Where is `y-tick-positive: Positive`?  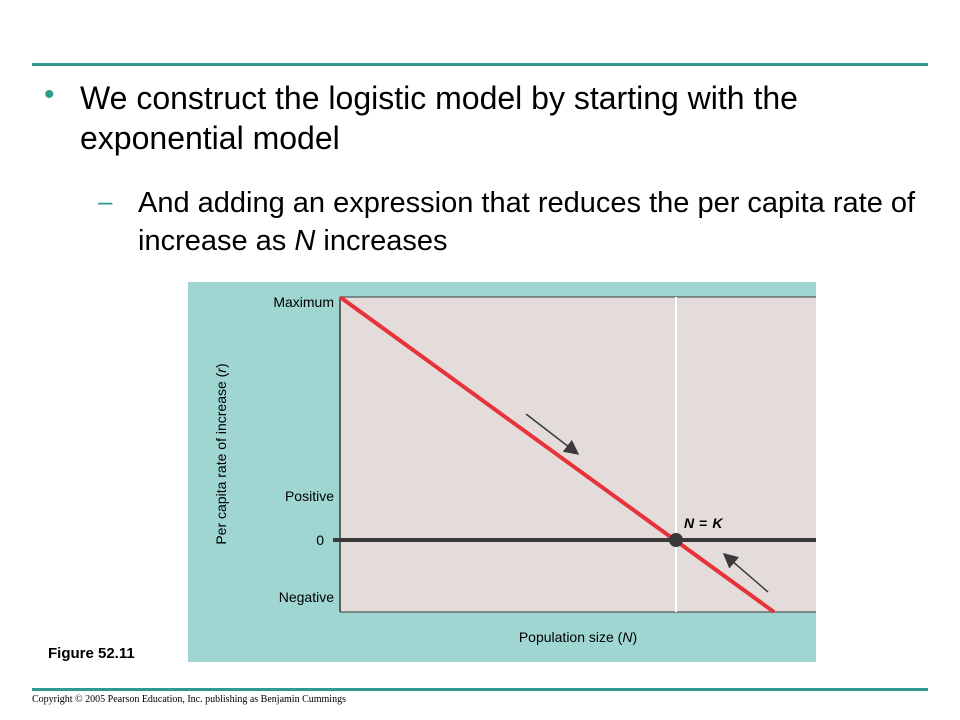
y-tick-positive: Positive is located at coordinates (309, 496).